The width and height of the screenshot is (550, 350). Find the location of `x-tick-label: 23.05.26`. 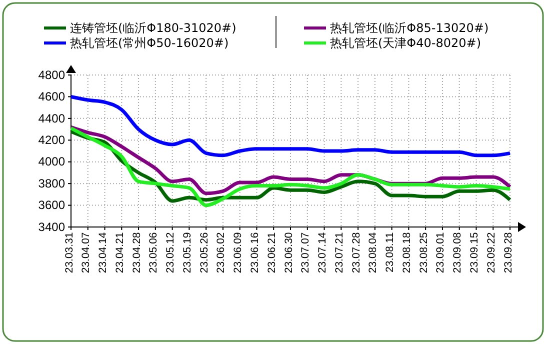

x-tick-label: 23.05.26 is located at coordinates (204, 253).